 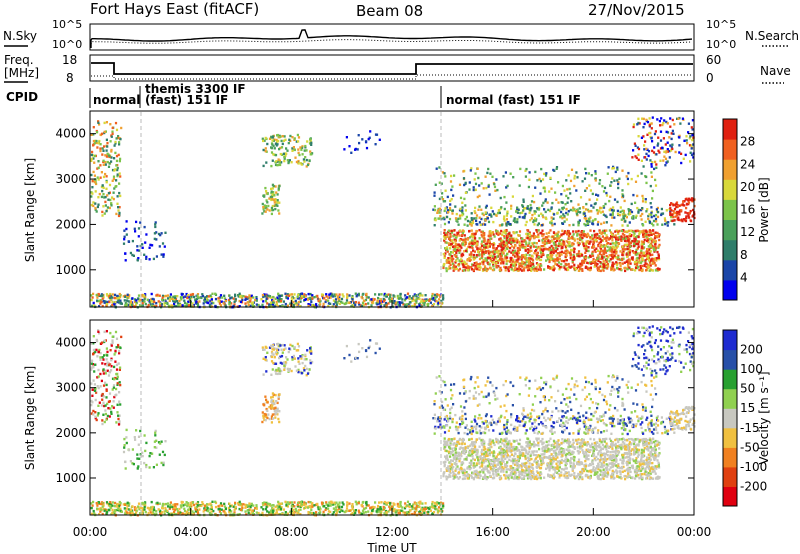 What do you see at coordinates (70, 224) in the screenshot?
I see `power-y-tick-label: 2000` at bounding box center [70, 224].